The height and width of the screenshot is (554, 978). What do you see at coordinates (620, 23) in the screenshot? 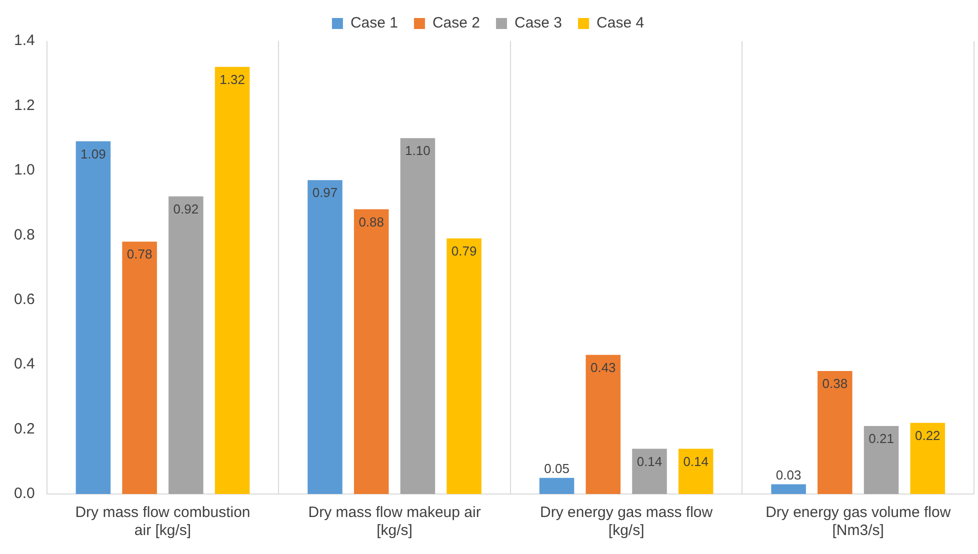
I see `legend-label: Case 4` at bounding box center [620, 23].